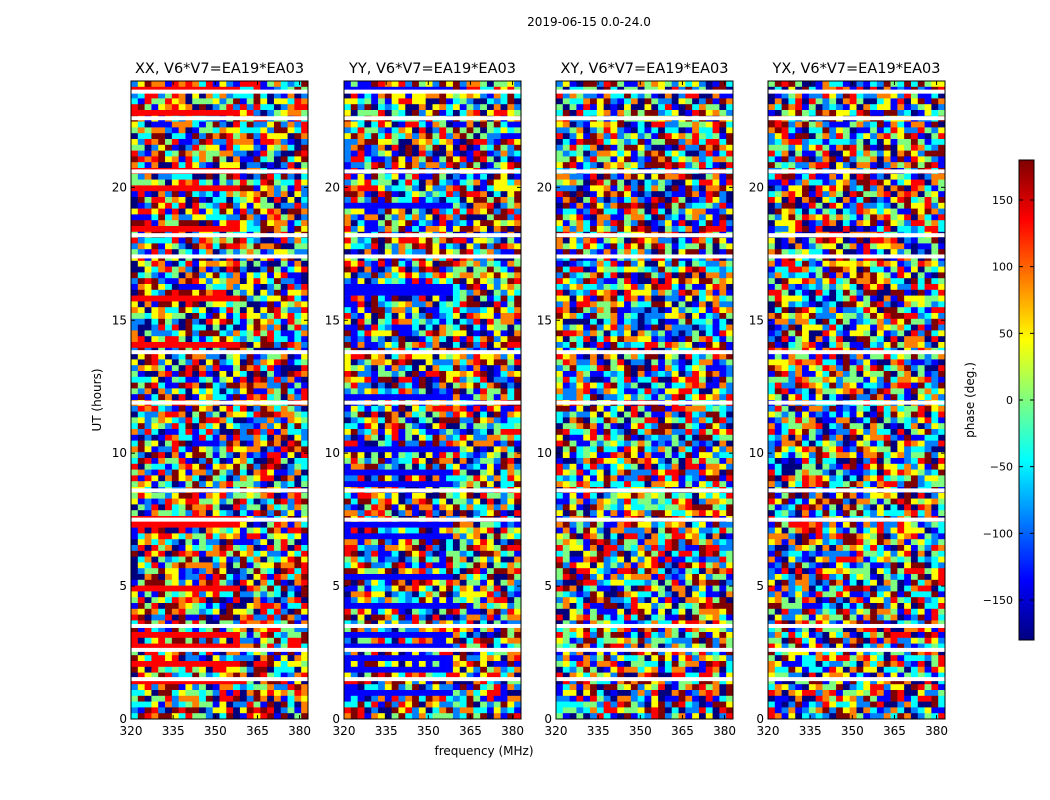 The height and width of the screenshot is (800, 1050). I want to click on colorbar-tick-label: 0, so click(1009, 400).